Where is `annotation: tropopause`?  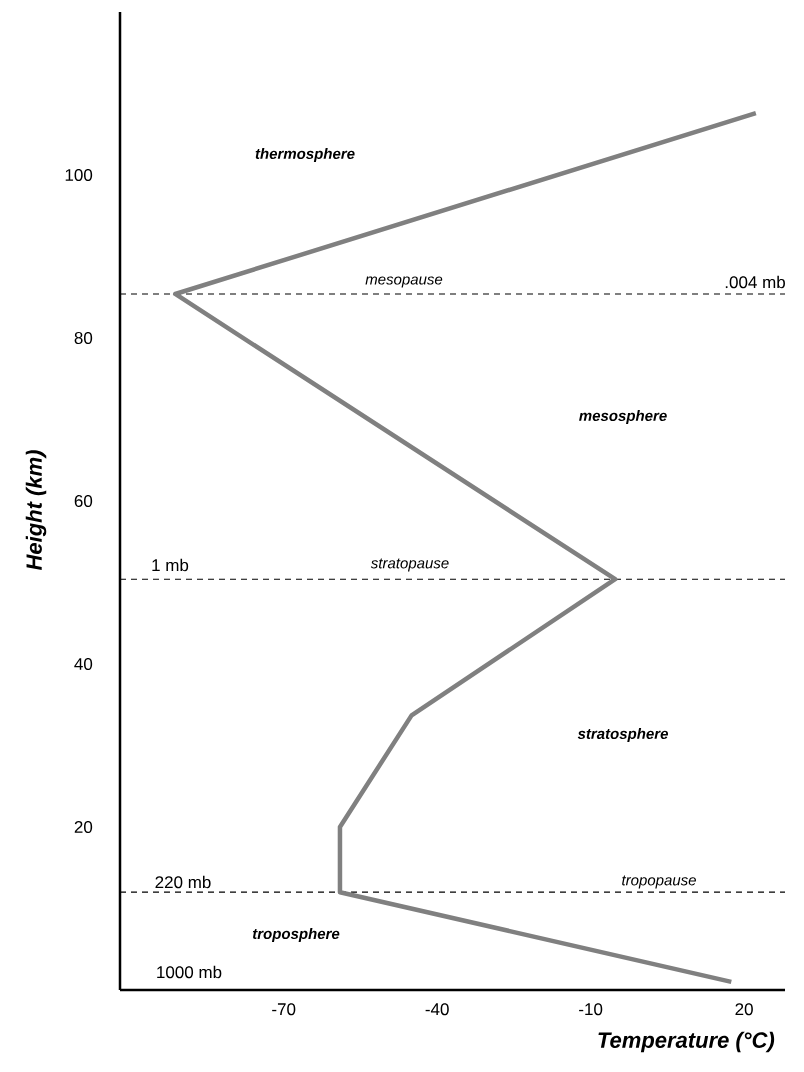
annotation: tropopause is located at coordinates (659, 882).